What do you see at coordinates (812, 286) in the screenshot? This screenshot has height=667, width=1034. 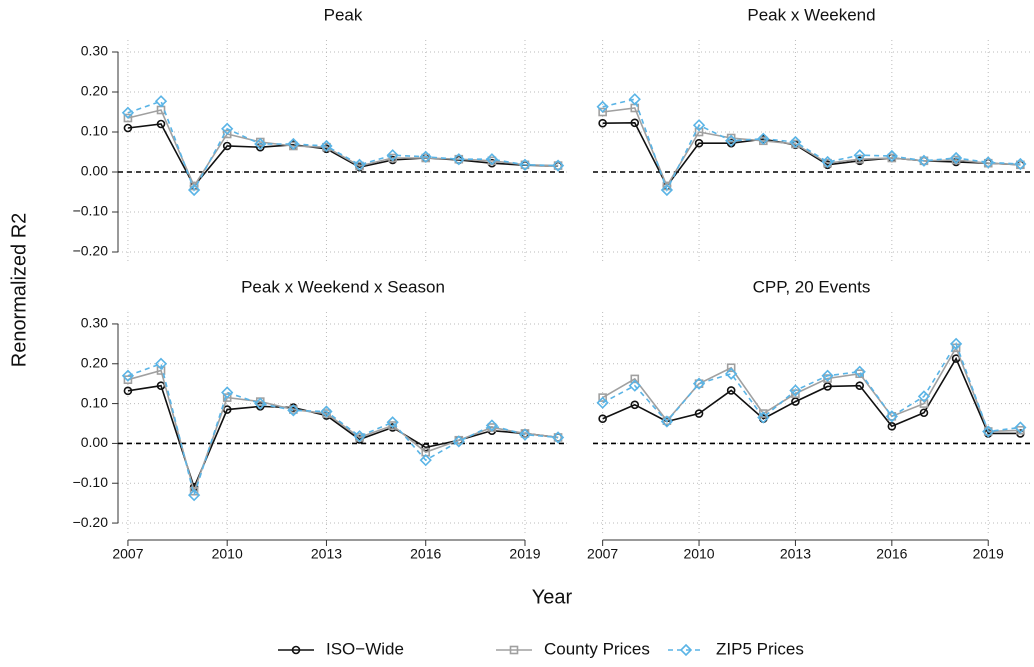 I see `panel-title: CPP, 20 Events` at bounding box center [812, 286].